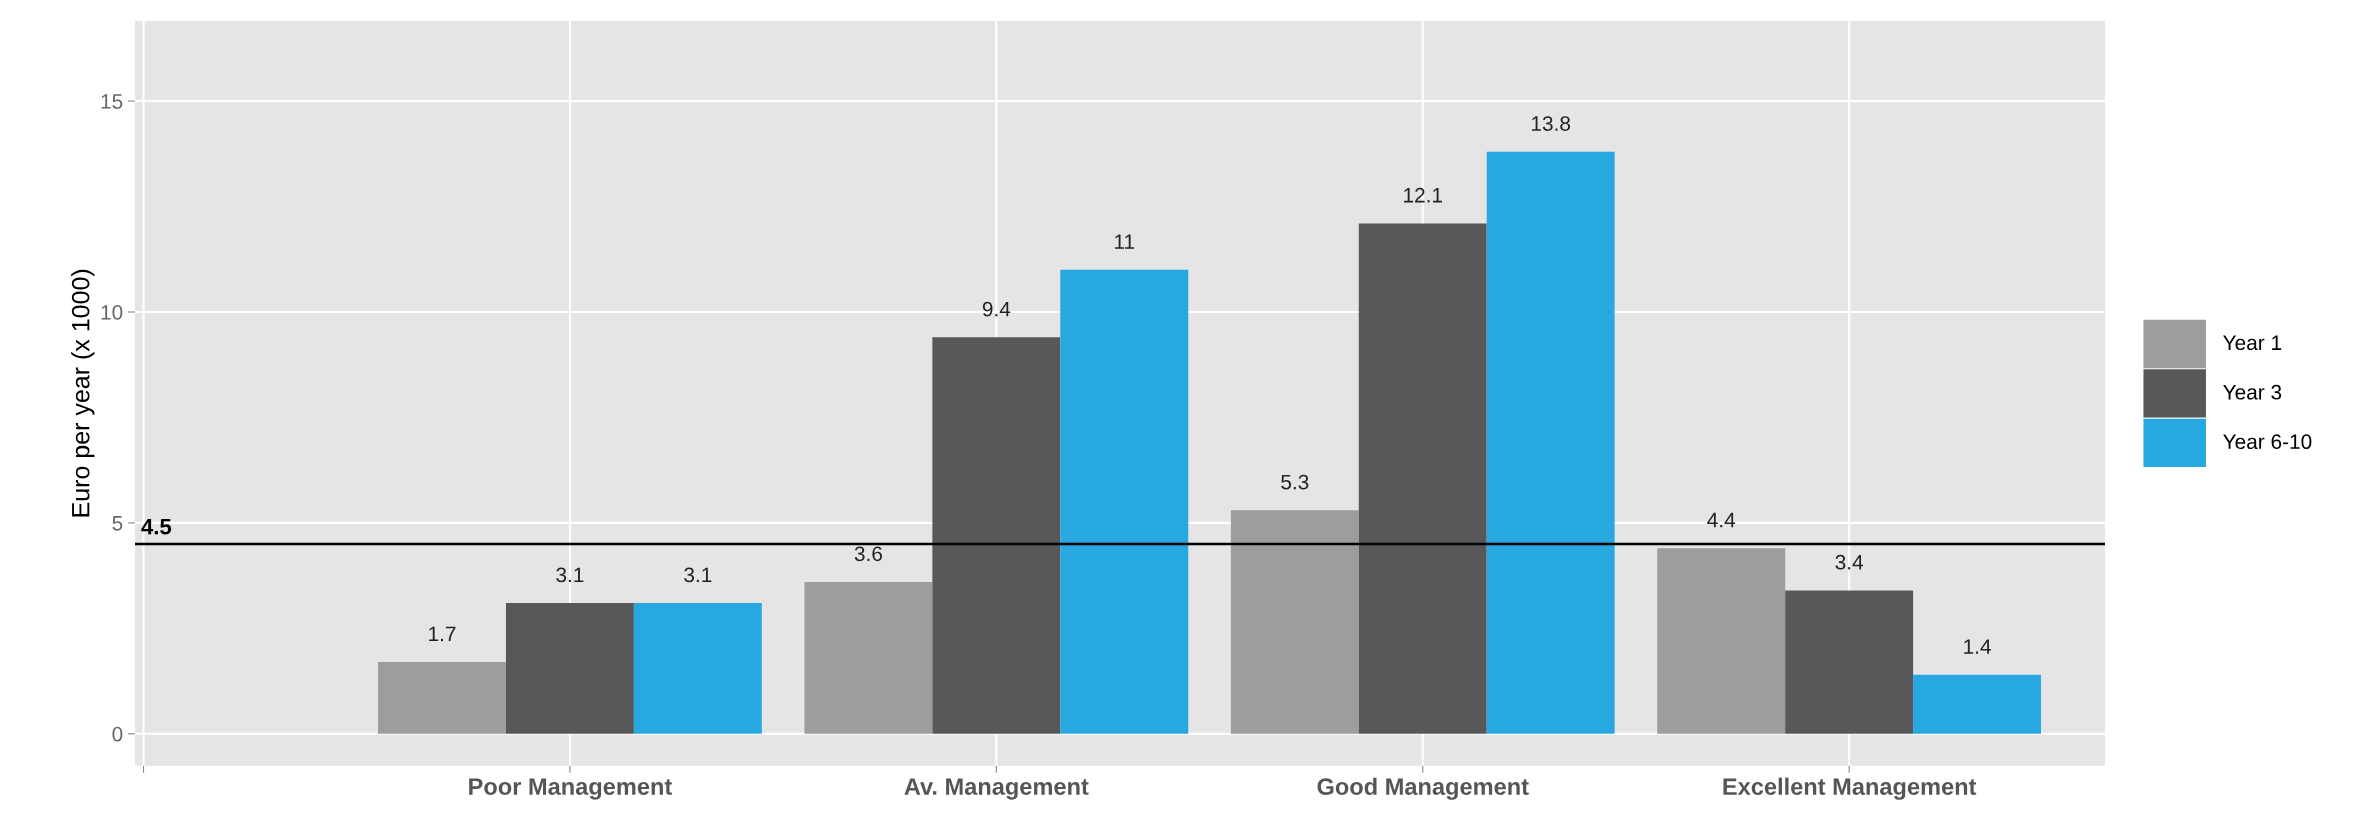  I want to click on data-label: 4.4, so click(1721, 520).